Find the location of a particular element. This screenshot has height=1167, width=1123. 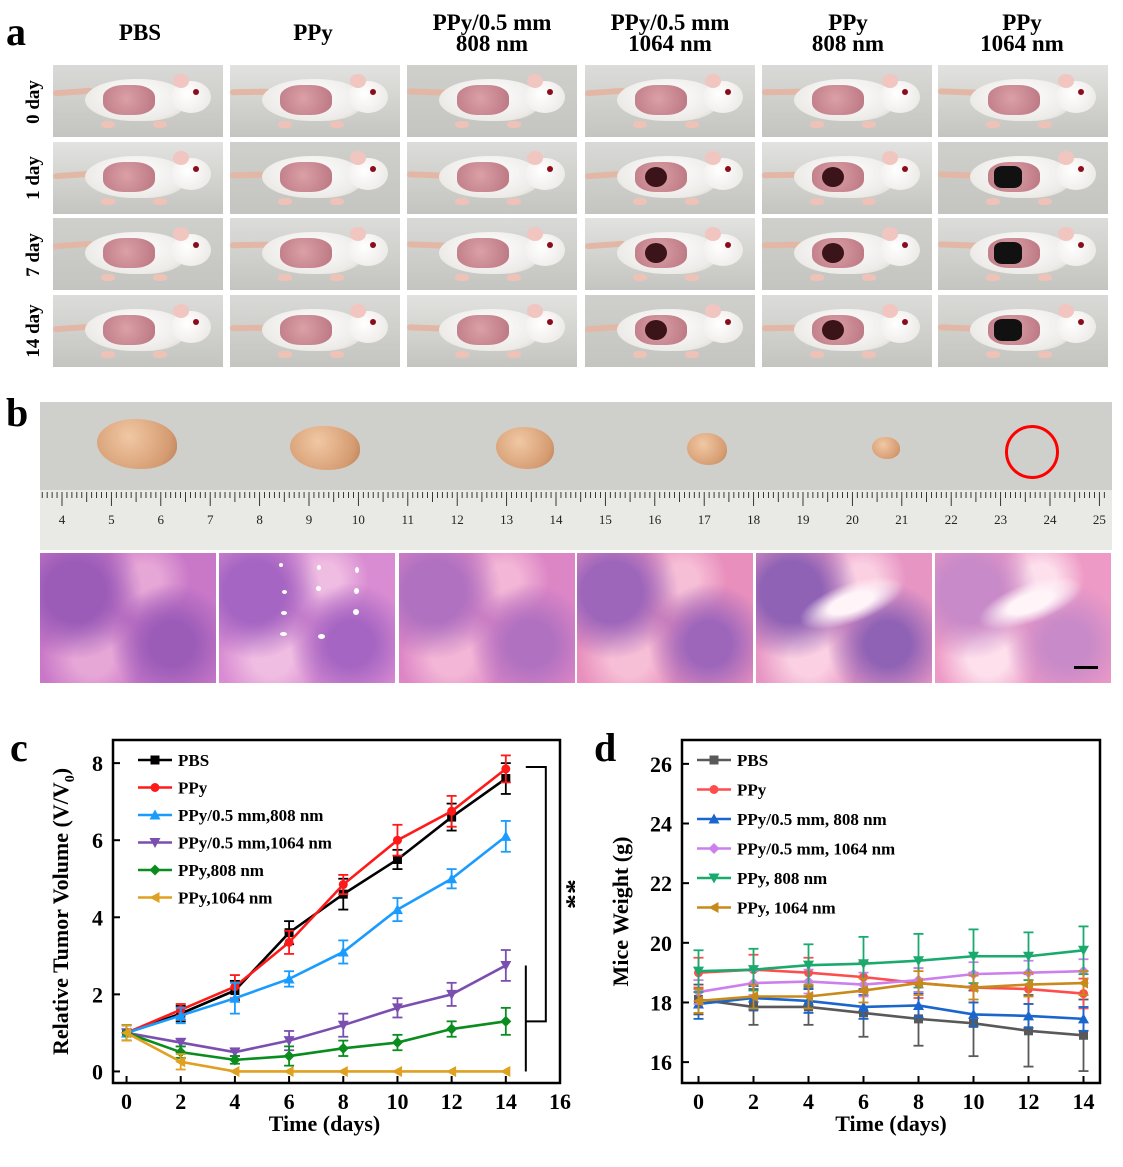

y-tick-label: 20 is located at coordinates (661, 943).